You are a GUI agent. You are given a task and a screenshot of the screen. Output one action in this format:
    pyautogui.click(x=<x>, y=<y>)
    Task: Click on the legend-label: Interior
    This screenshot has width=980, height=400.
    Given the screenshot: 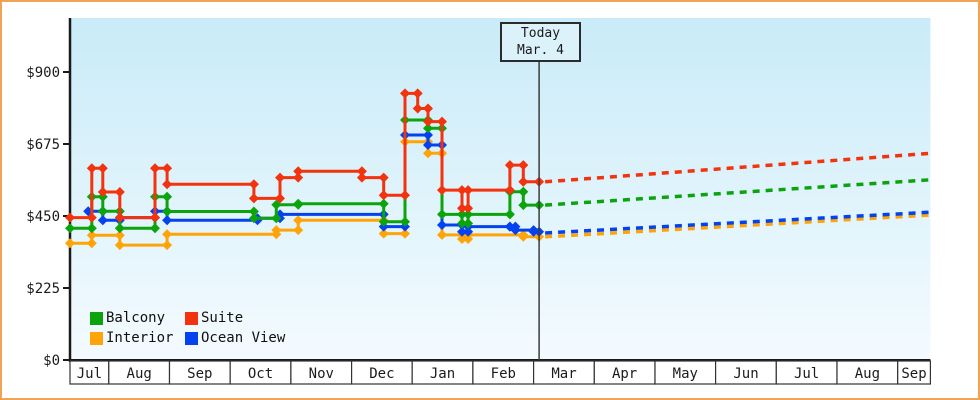 What is the action you would take?
    pyautogui.click(x=140, y=338)
    